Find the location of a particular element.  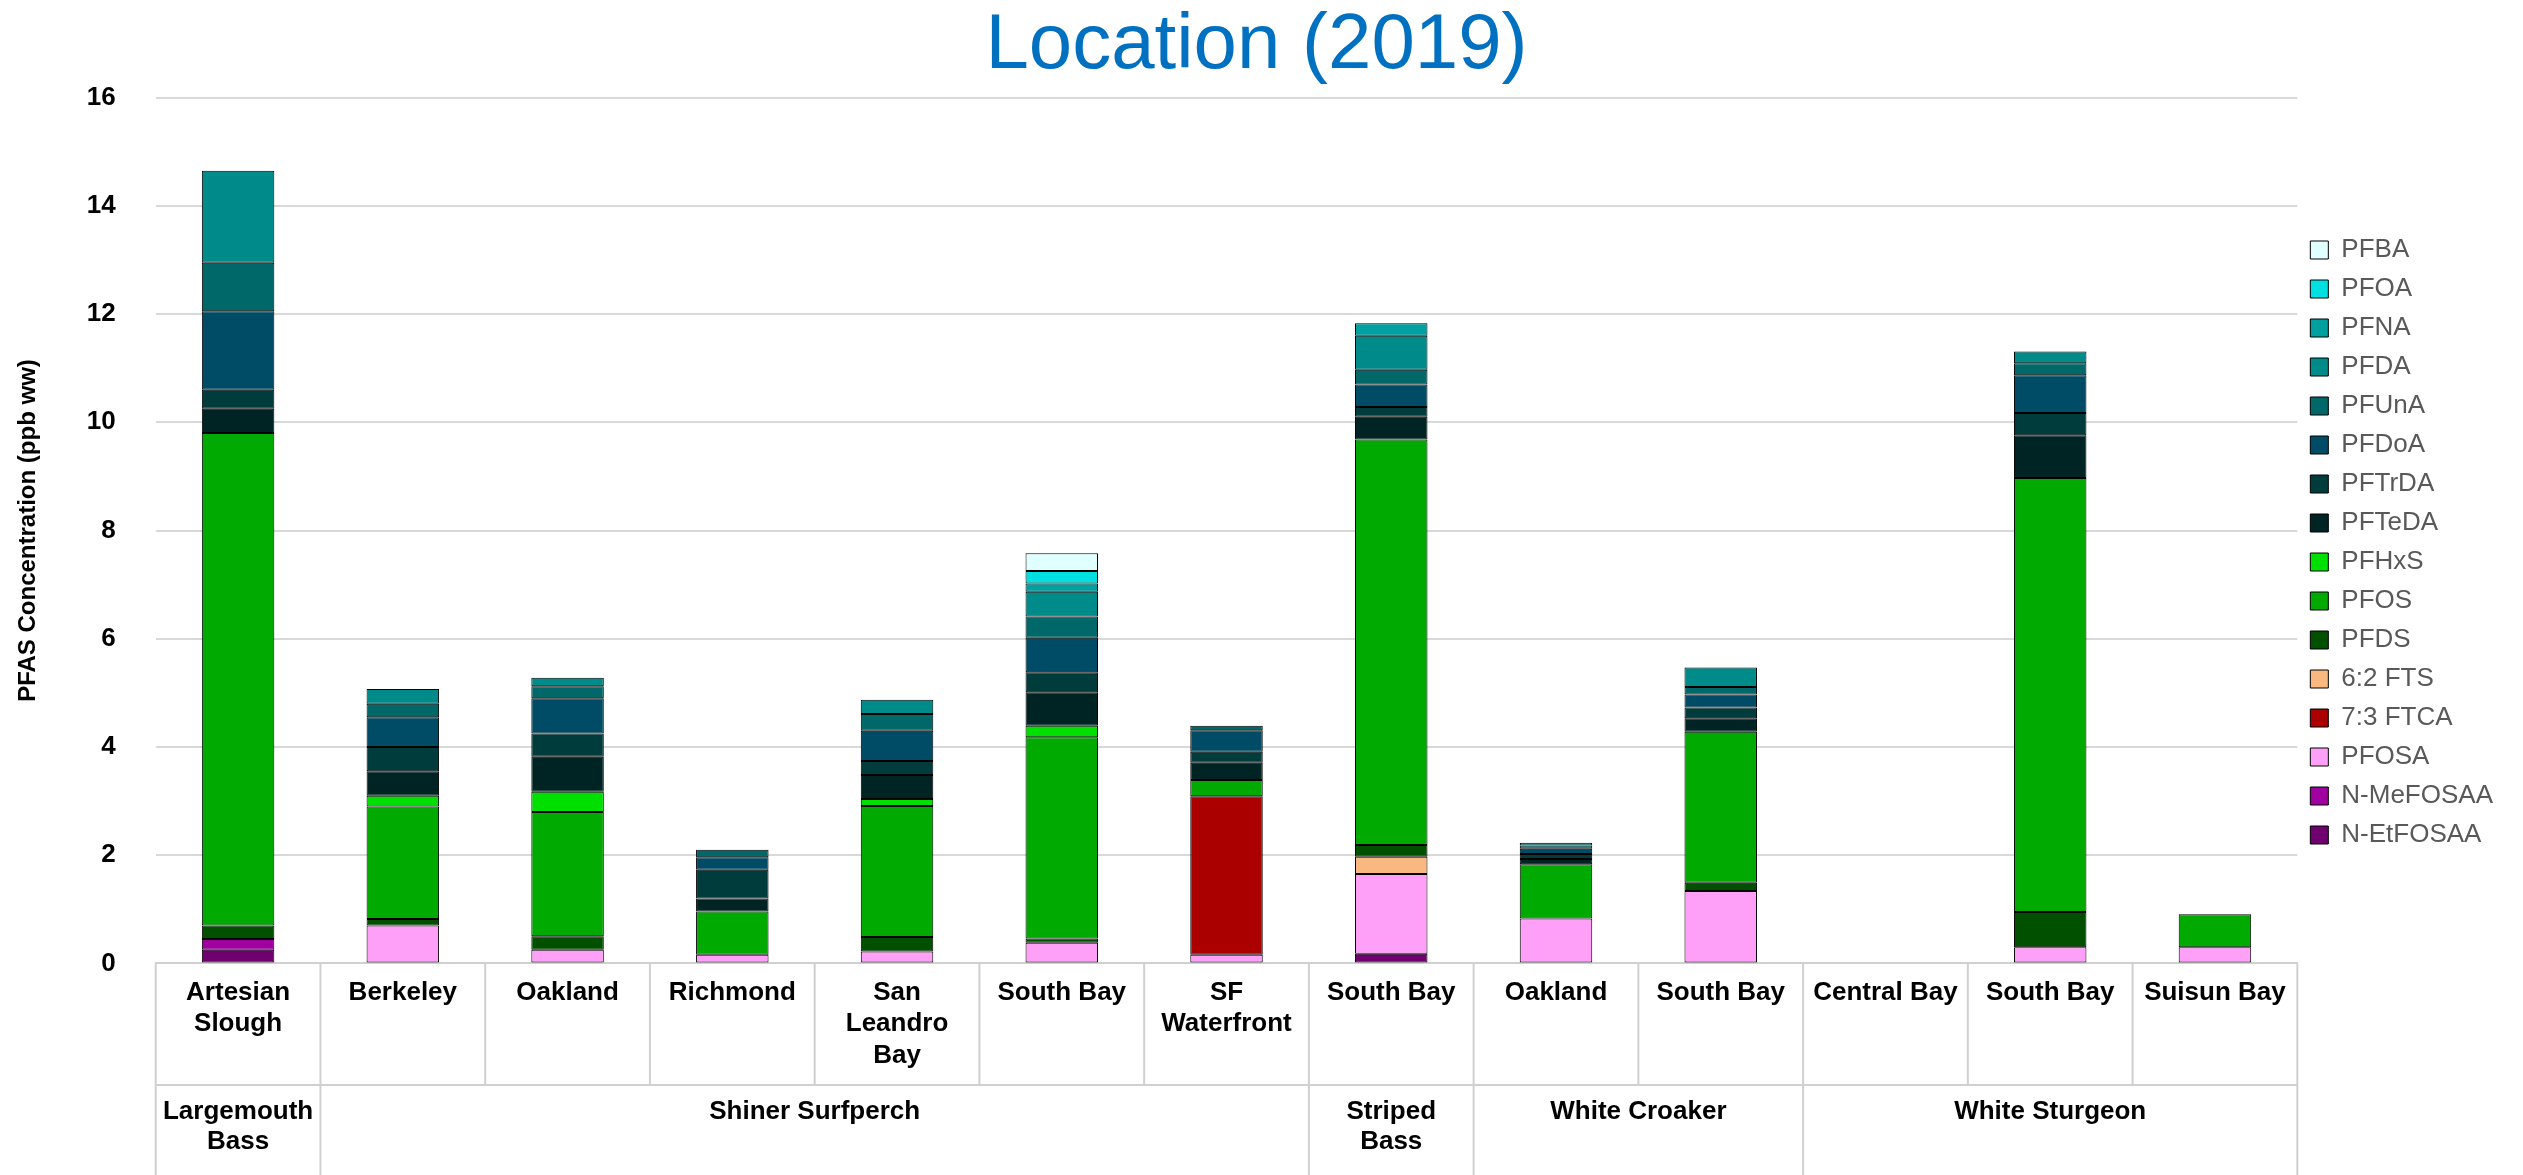

legend-label: PFOSA is located at coordinates (2386, 755).